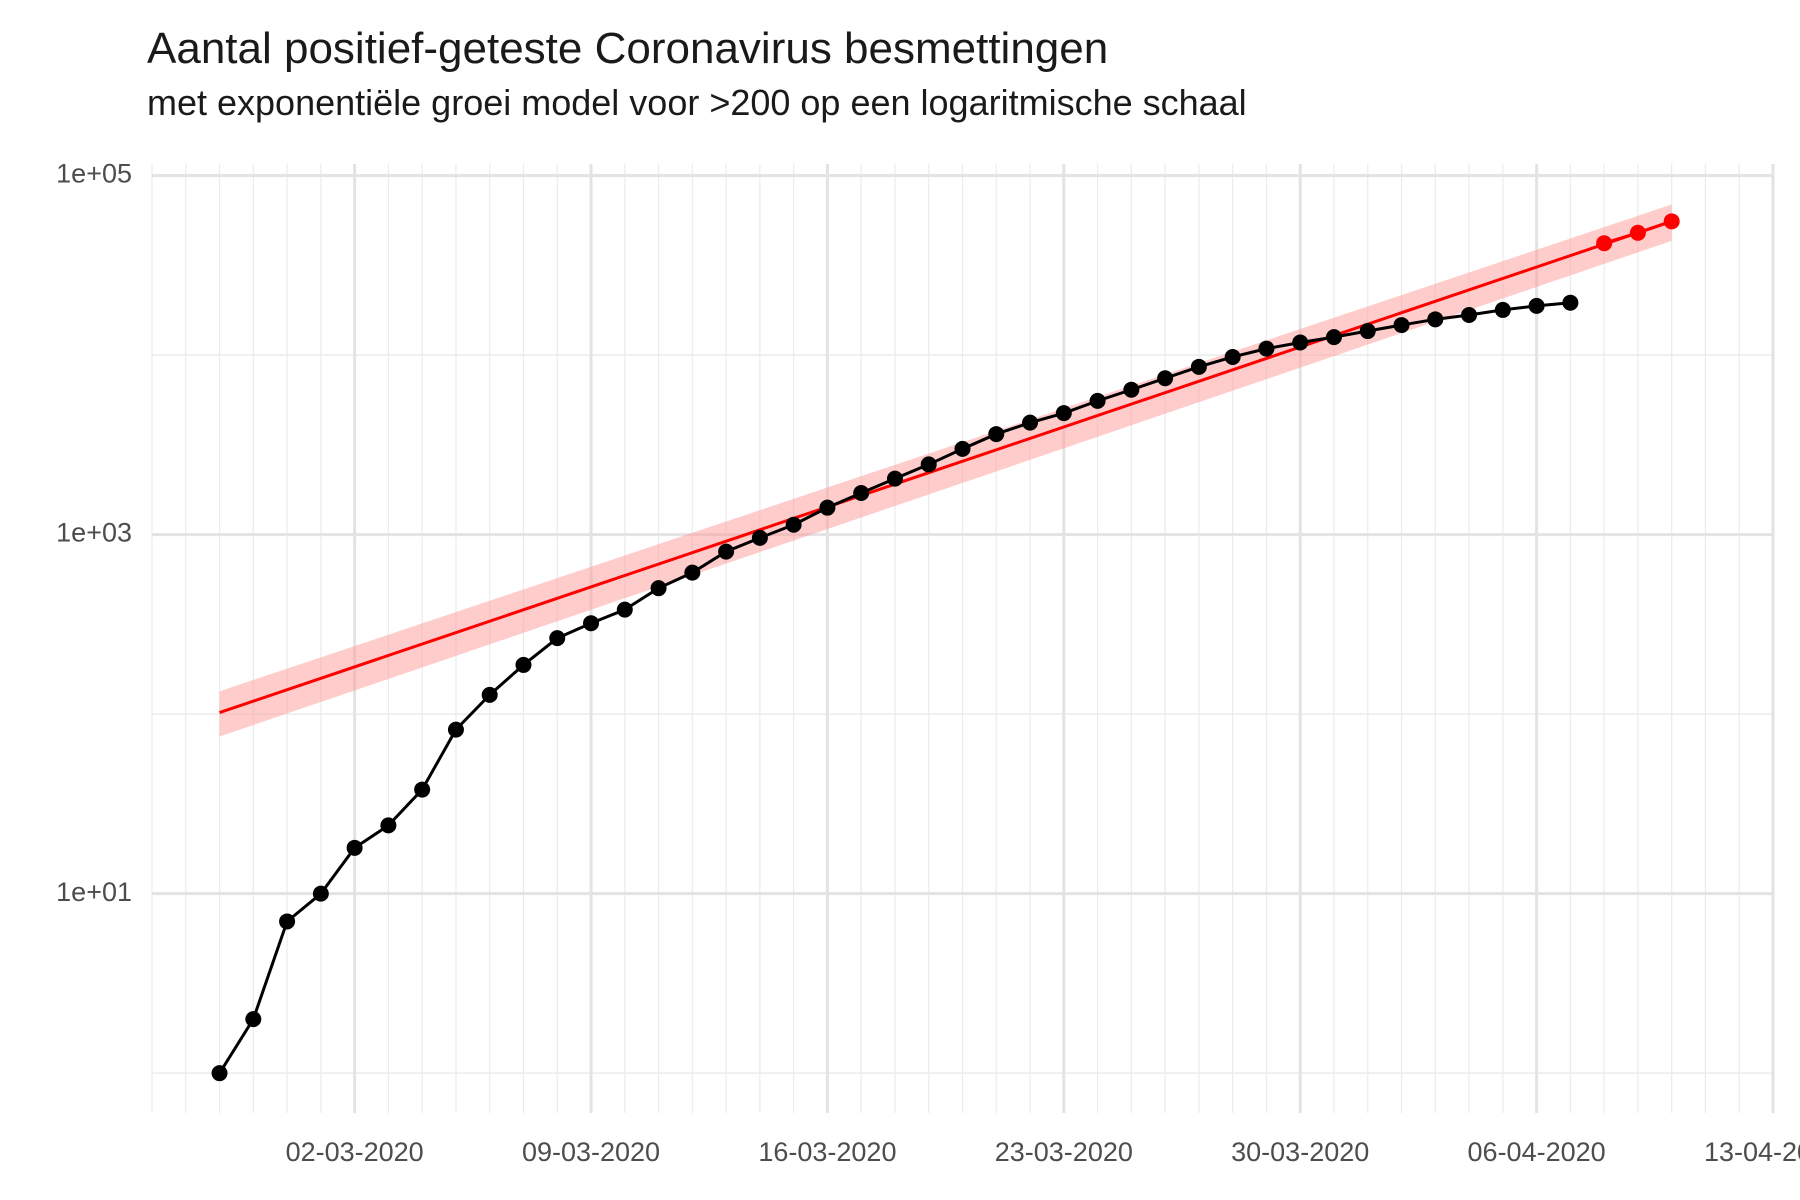 The image size is (1800, 1200). I want to click on x-tick-label: 16-03-2020, so click(827, 1152).